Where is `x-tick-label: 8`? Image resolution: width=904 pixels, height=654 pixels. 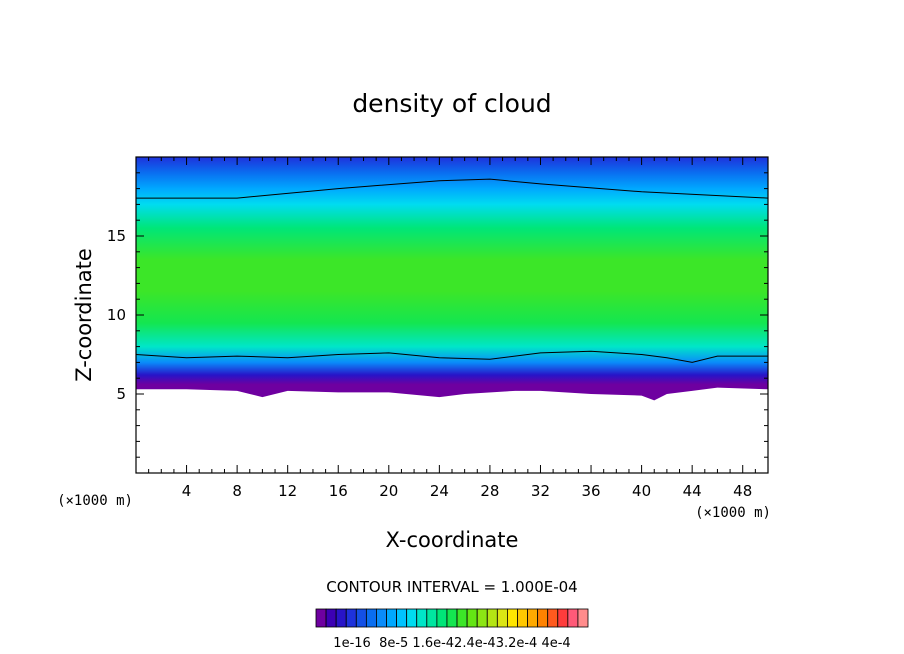 x-tick-label: 8 is located at coordinates (237, 491).